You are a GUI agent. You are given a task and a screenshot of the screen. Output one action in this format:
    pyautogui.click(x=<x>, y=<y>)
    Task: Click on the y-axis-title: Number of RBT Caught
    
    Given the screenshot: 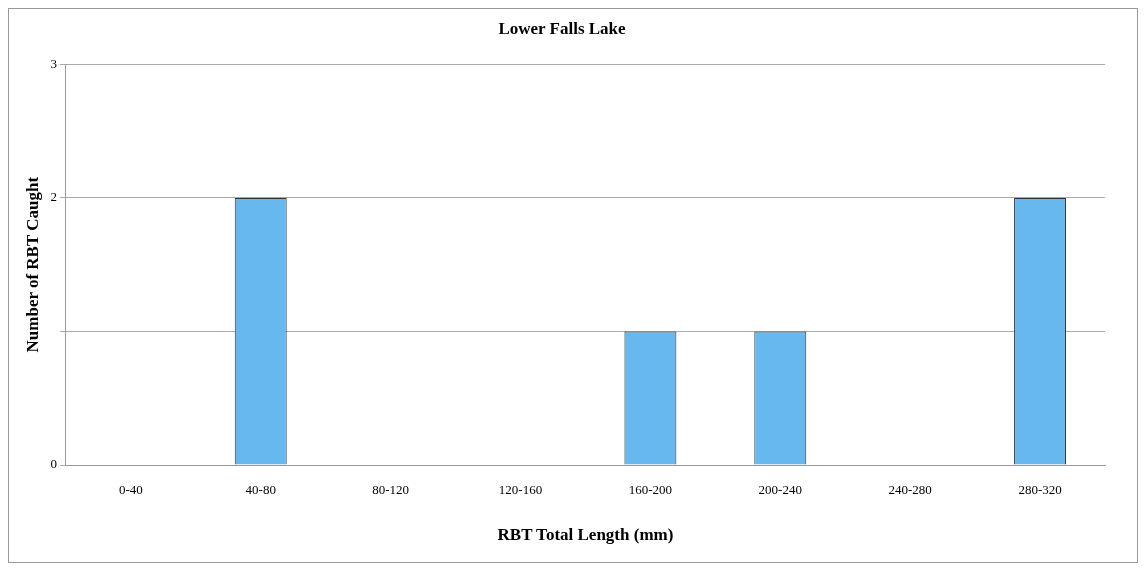 What is the action you would take?
    pyautogui.click(x=32, y=264)
    